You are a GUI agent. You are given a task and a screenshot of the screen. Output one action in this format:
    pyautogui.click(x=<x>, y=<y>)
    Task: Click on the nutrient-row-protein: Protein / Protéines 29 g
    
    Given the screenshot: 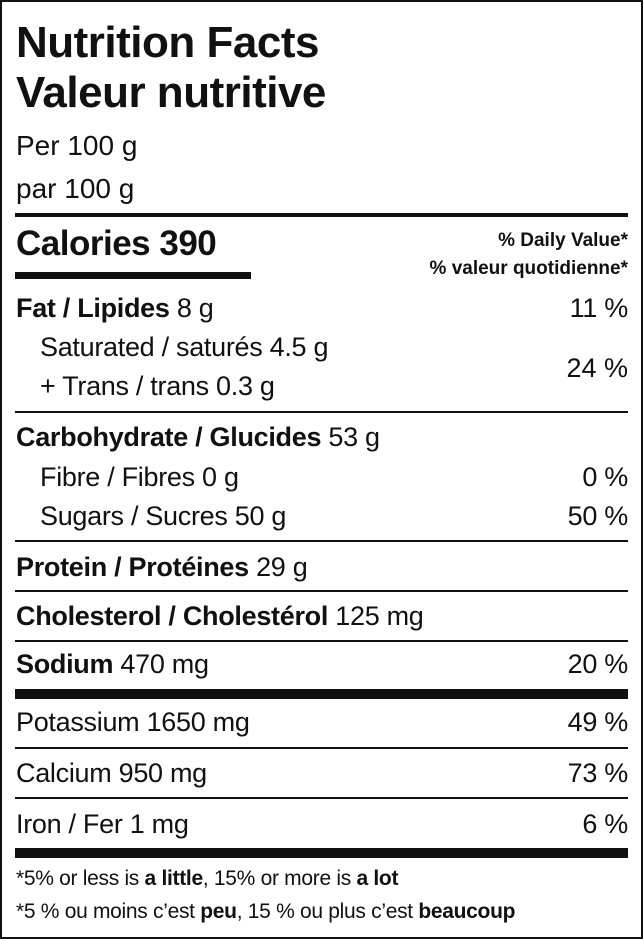 What is the action you would take?
    pyautogui.click(x=322, y=567)
    